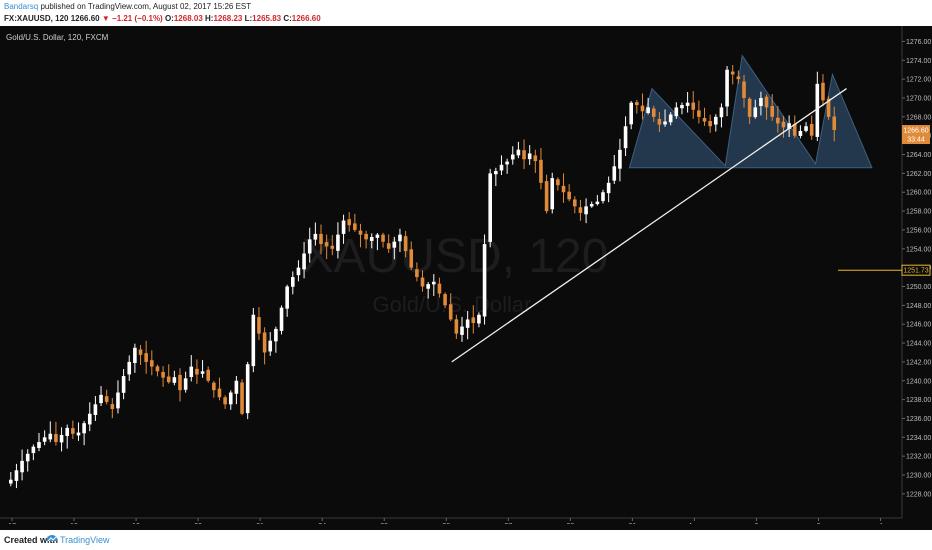 The height and width of the screenshot is (550, 932). What do you see at coordinates (85, 540) in the screenshot?
I see `tradingview-brand: TradingView` at bounding box center [85, 540].